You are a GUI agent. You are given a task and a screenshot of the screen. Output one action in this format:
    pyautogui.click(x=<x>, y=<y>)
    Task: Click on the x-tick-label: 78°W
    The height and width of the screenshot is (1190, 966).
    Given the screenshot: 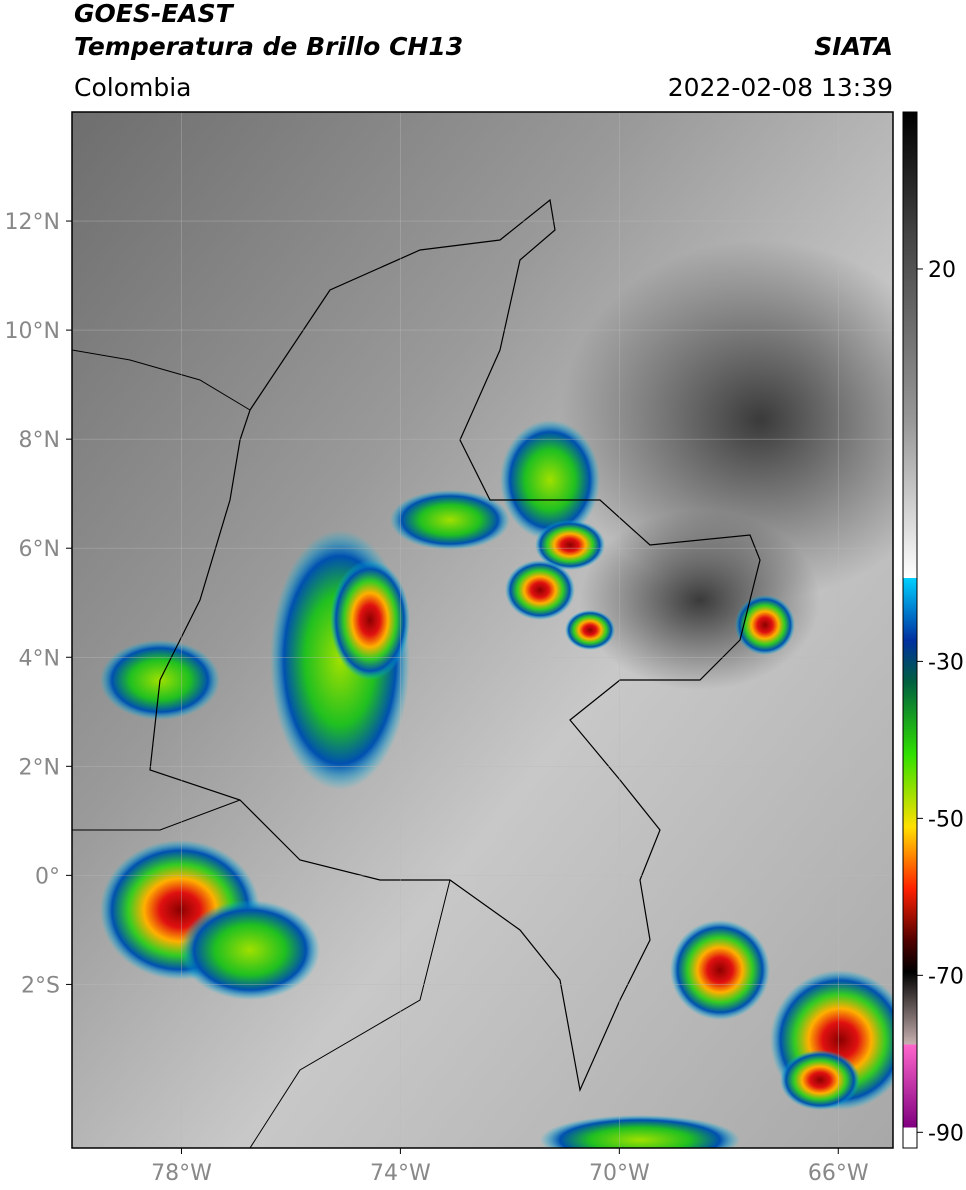 What is the action you would take?
    pyautogui.click(x=181, y=1173)
    